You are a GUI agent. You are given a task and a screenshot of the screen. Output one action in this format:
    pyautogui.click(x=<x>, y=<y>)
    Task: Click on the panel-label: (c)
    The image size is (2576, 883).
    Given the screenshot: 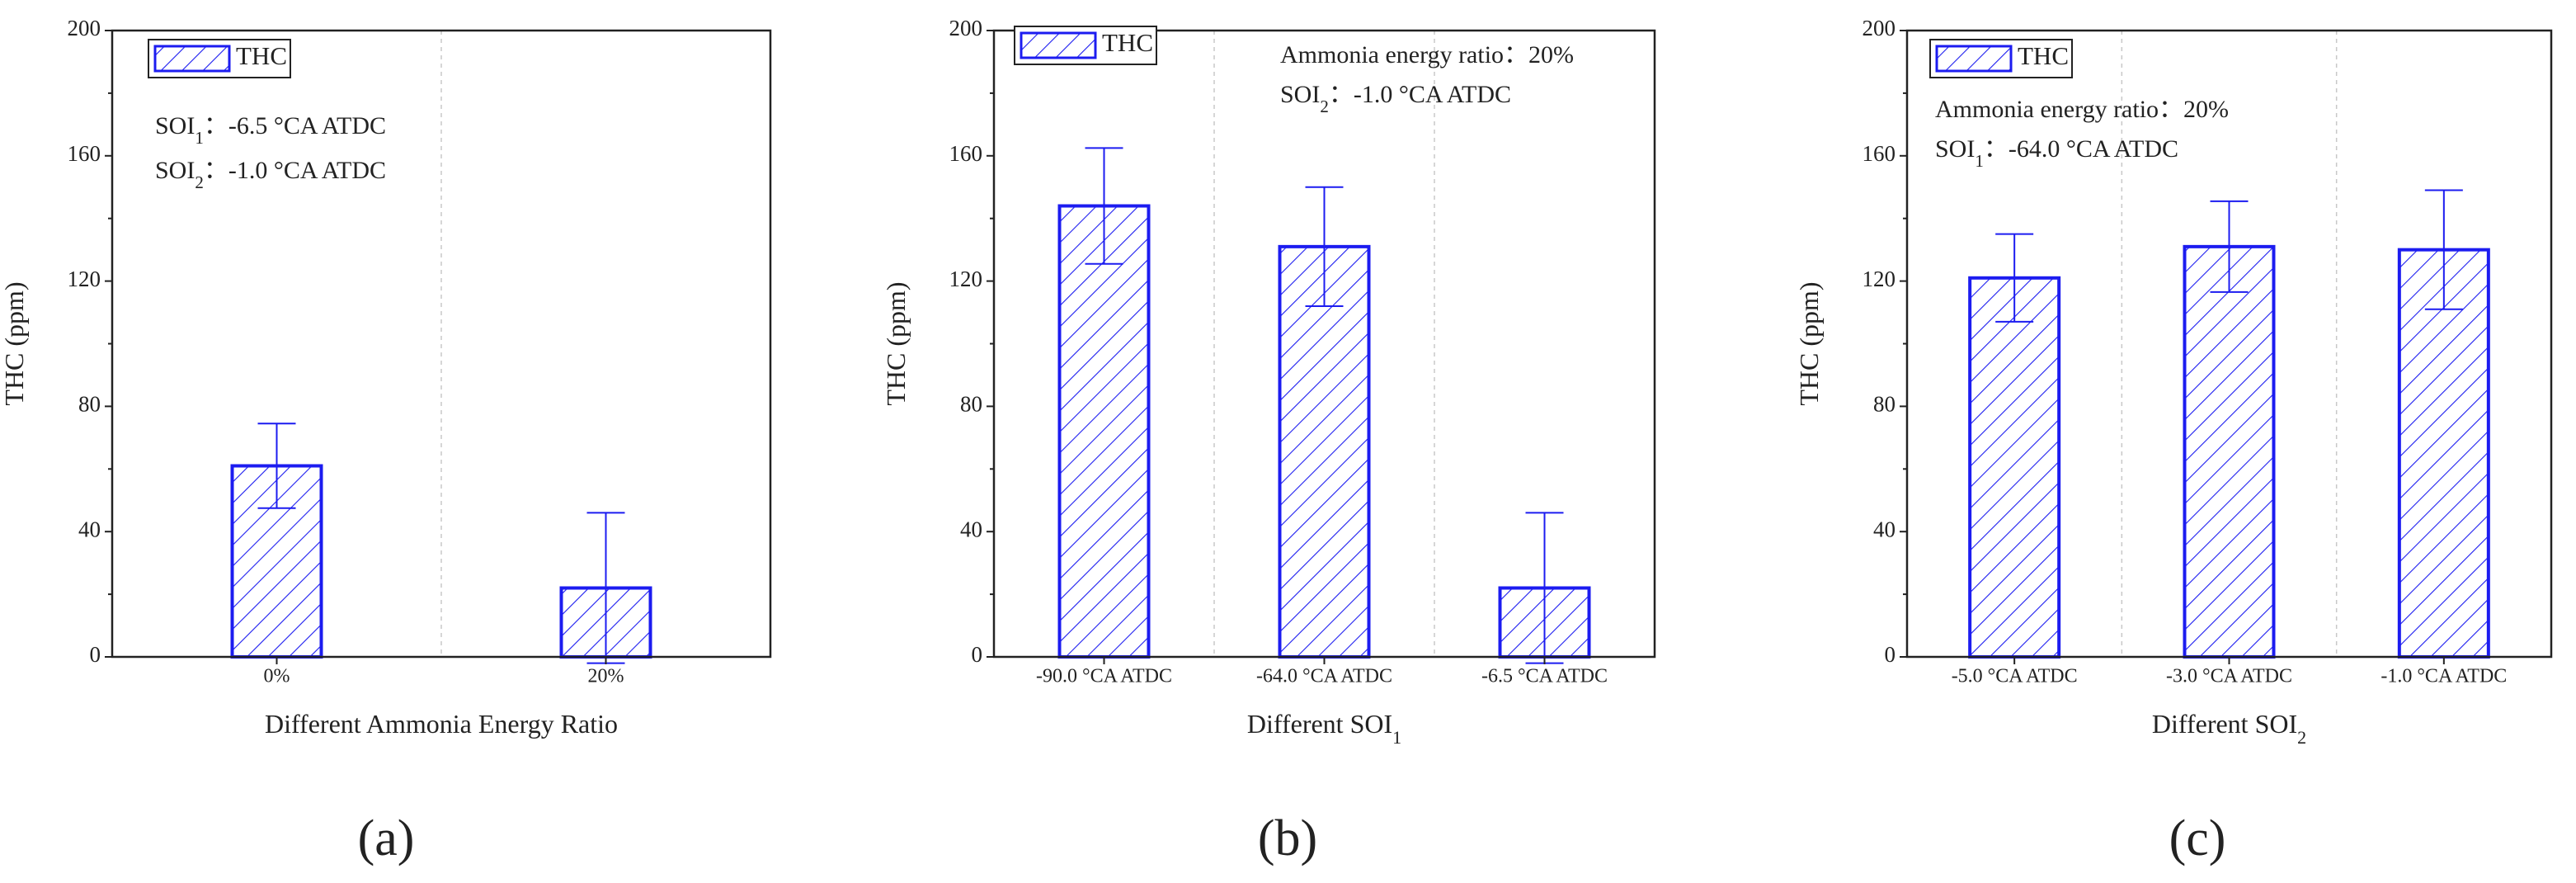 What is the action you would take?
    pyautogui.click(x=2197, y=838)
    